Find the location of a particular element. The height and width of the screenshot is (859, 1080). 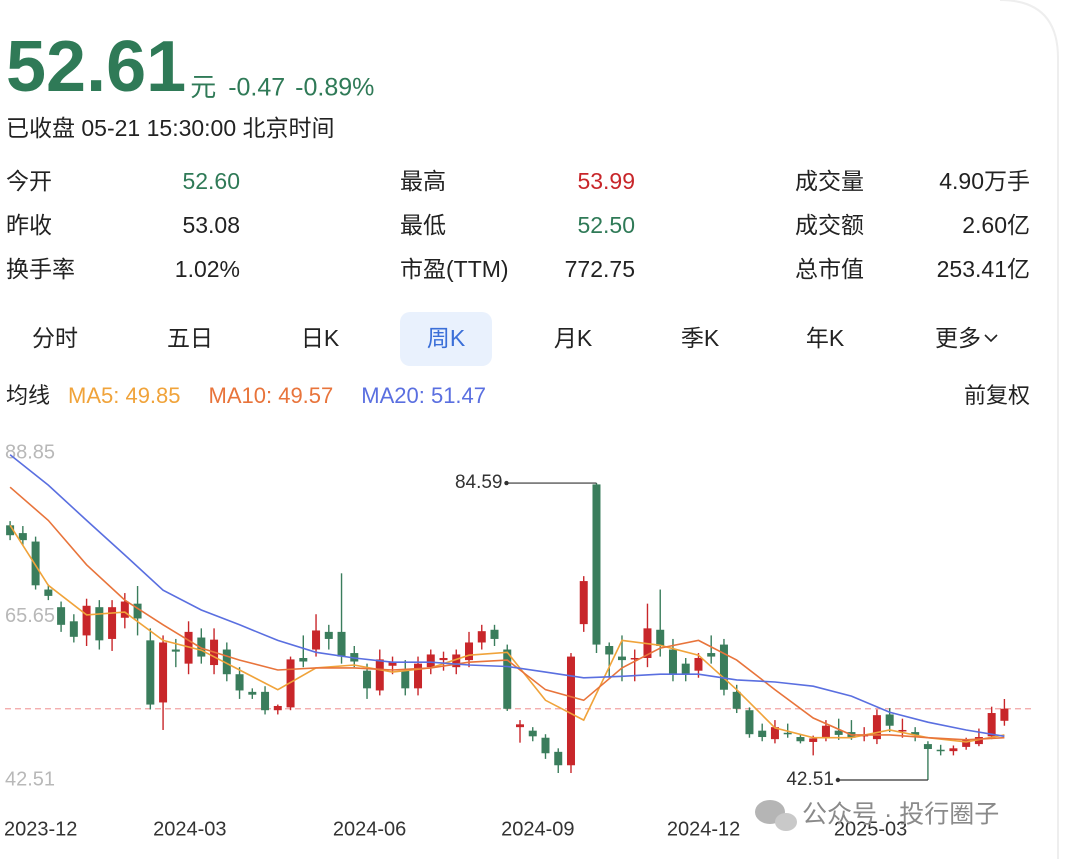

ma-legend-item: MA20: 51.47 is located at coordinates (423, 395).